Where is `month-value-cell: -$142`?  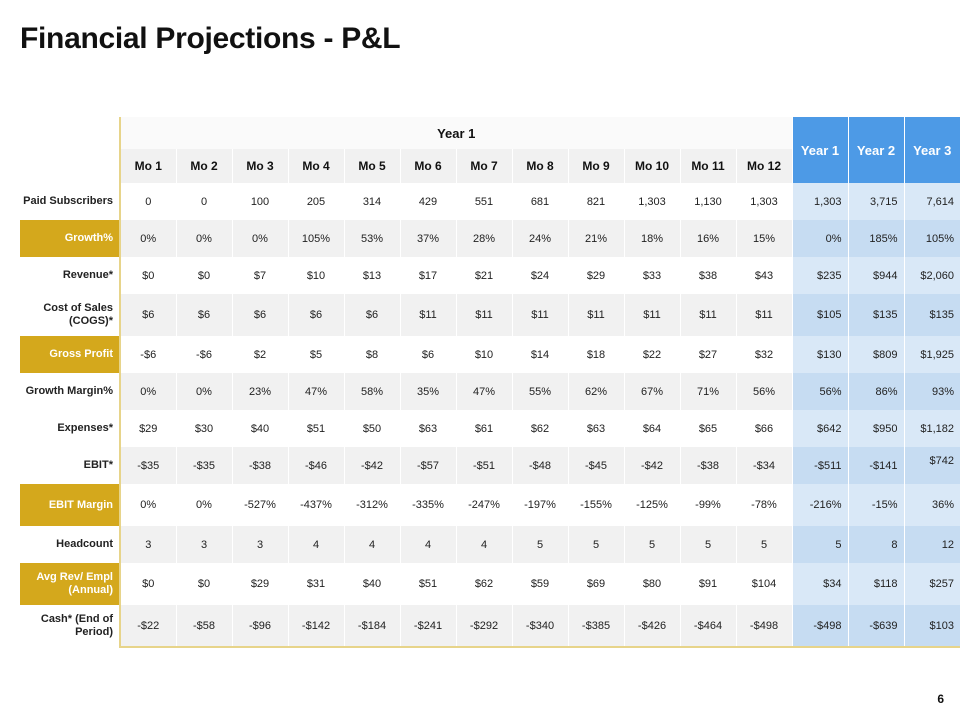 month-value-cell: -$142 is located at coordinates (315, 626).